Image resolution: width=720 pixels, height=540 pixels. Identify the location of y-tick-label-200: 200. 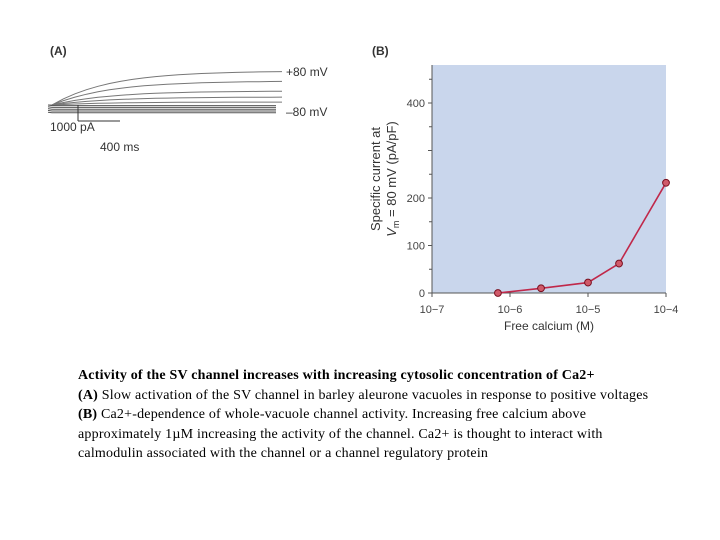
(416, 199).